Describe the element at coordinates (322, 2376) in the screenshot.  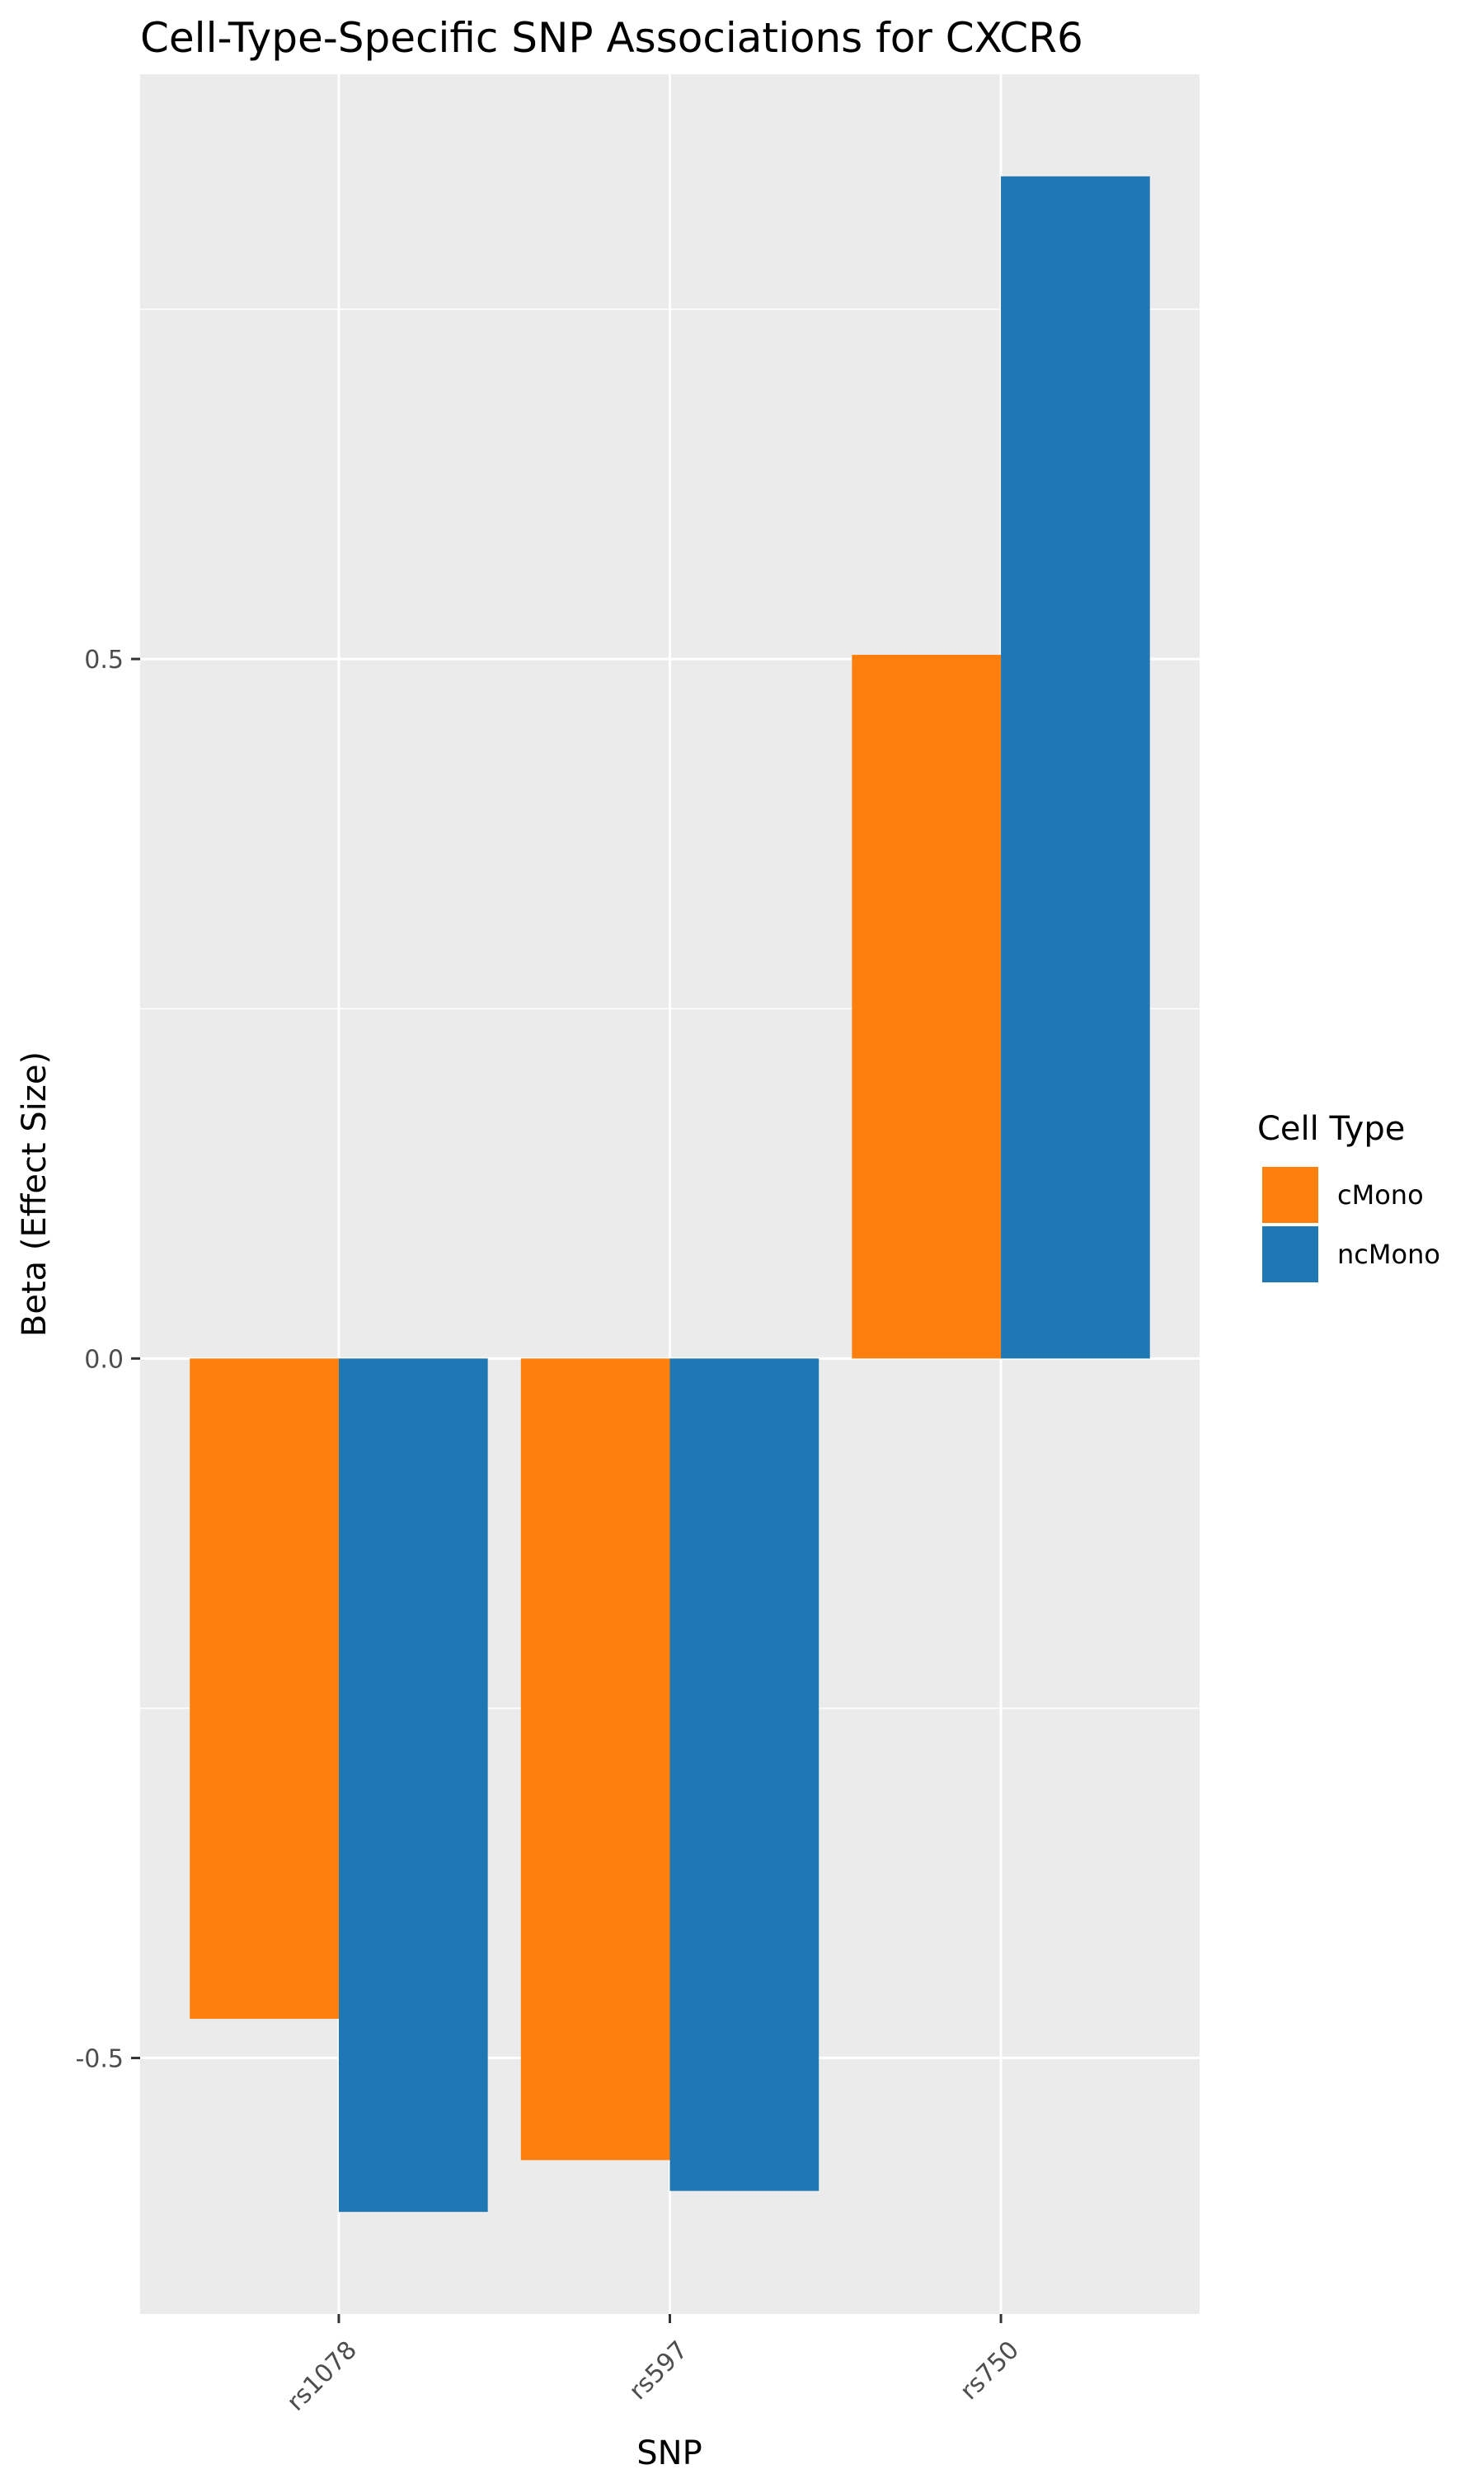
I see `x-tick-label: rs1078` at that location.